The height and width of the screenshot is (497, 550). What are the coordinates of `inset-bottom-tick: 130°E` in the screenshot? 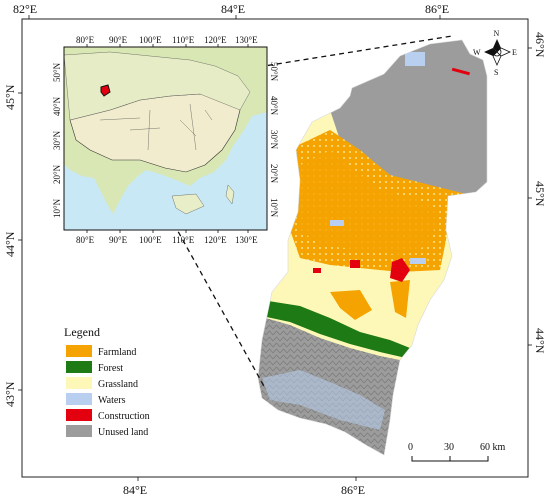 It's located at (246, 240).